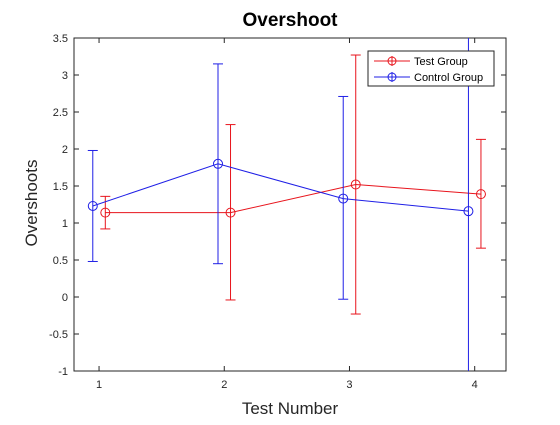  Describe the element at coordinates (31, 203) in the screenshot. I see `y-axis-label: Overshoots` at that location.